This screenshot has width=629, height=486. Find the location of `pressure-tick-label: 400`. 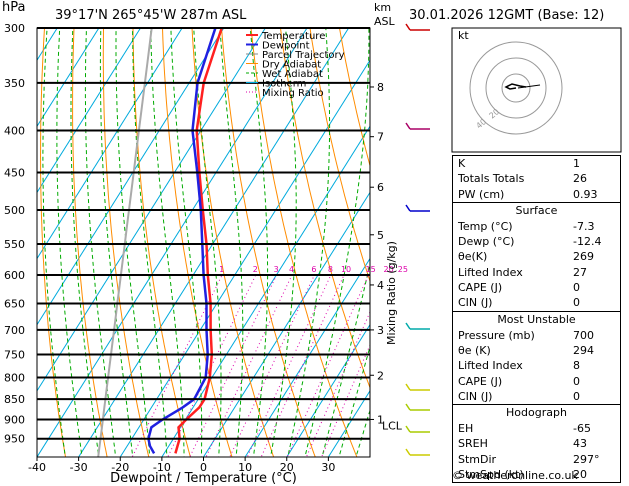

pressure-tick-label: 400 is located at coordinates (14, 131).